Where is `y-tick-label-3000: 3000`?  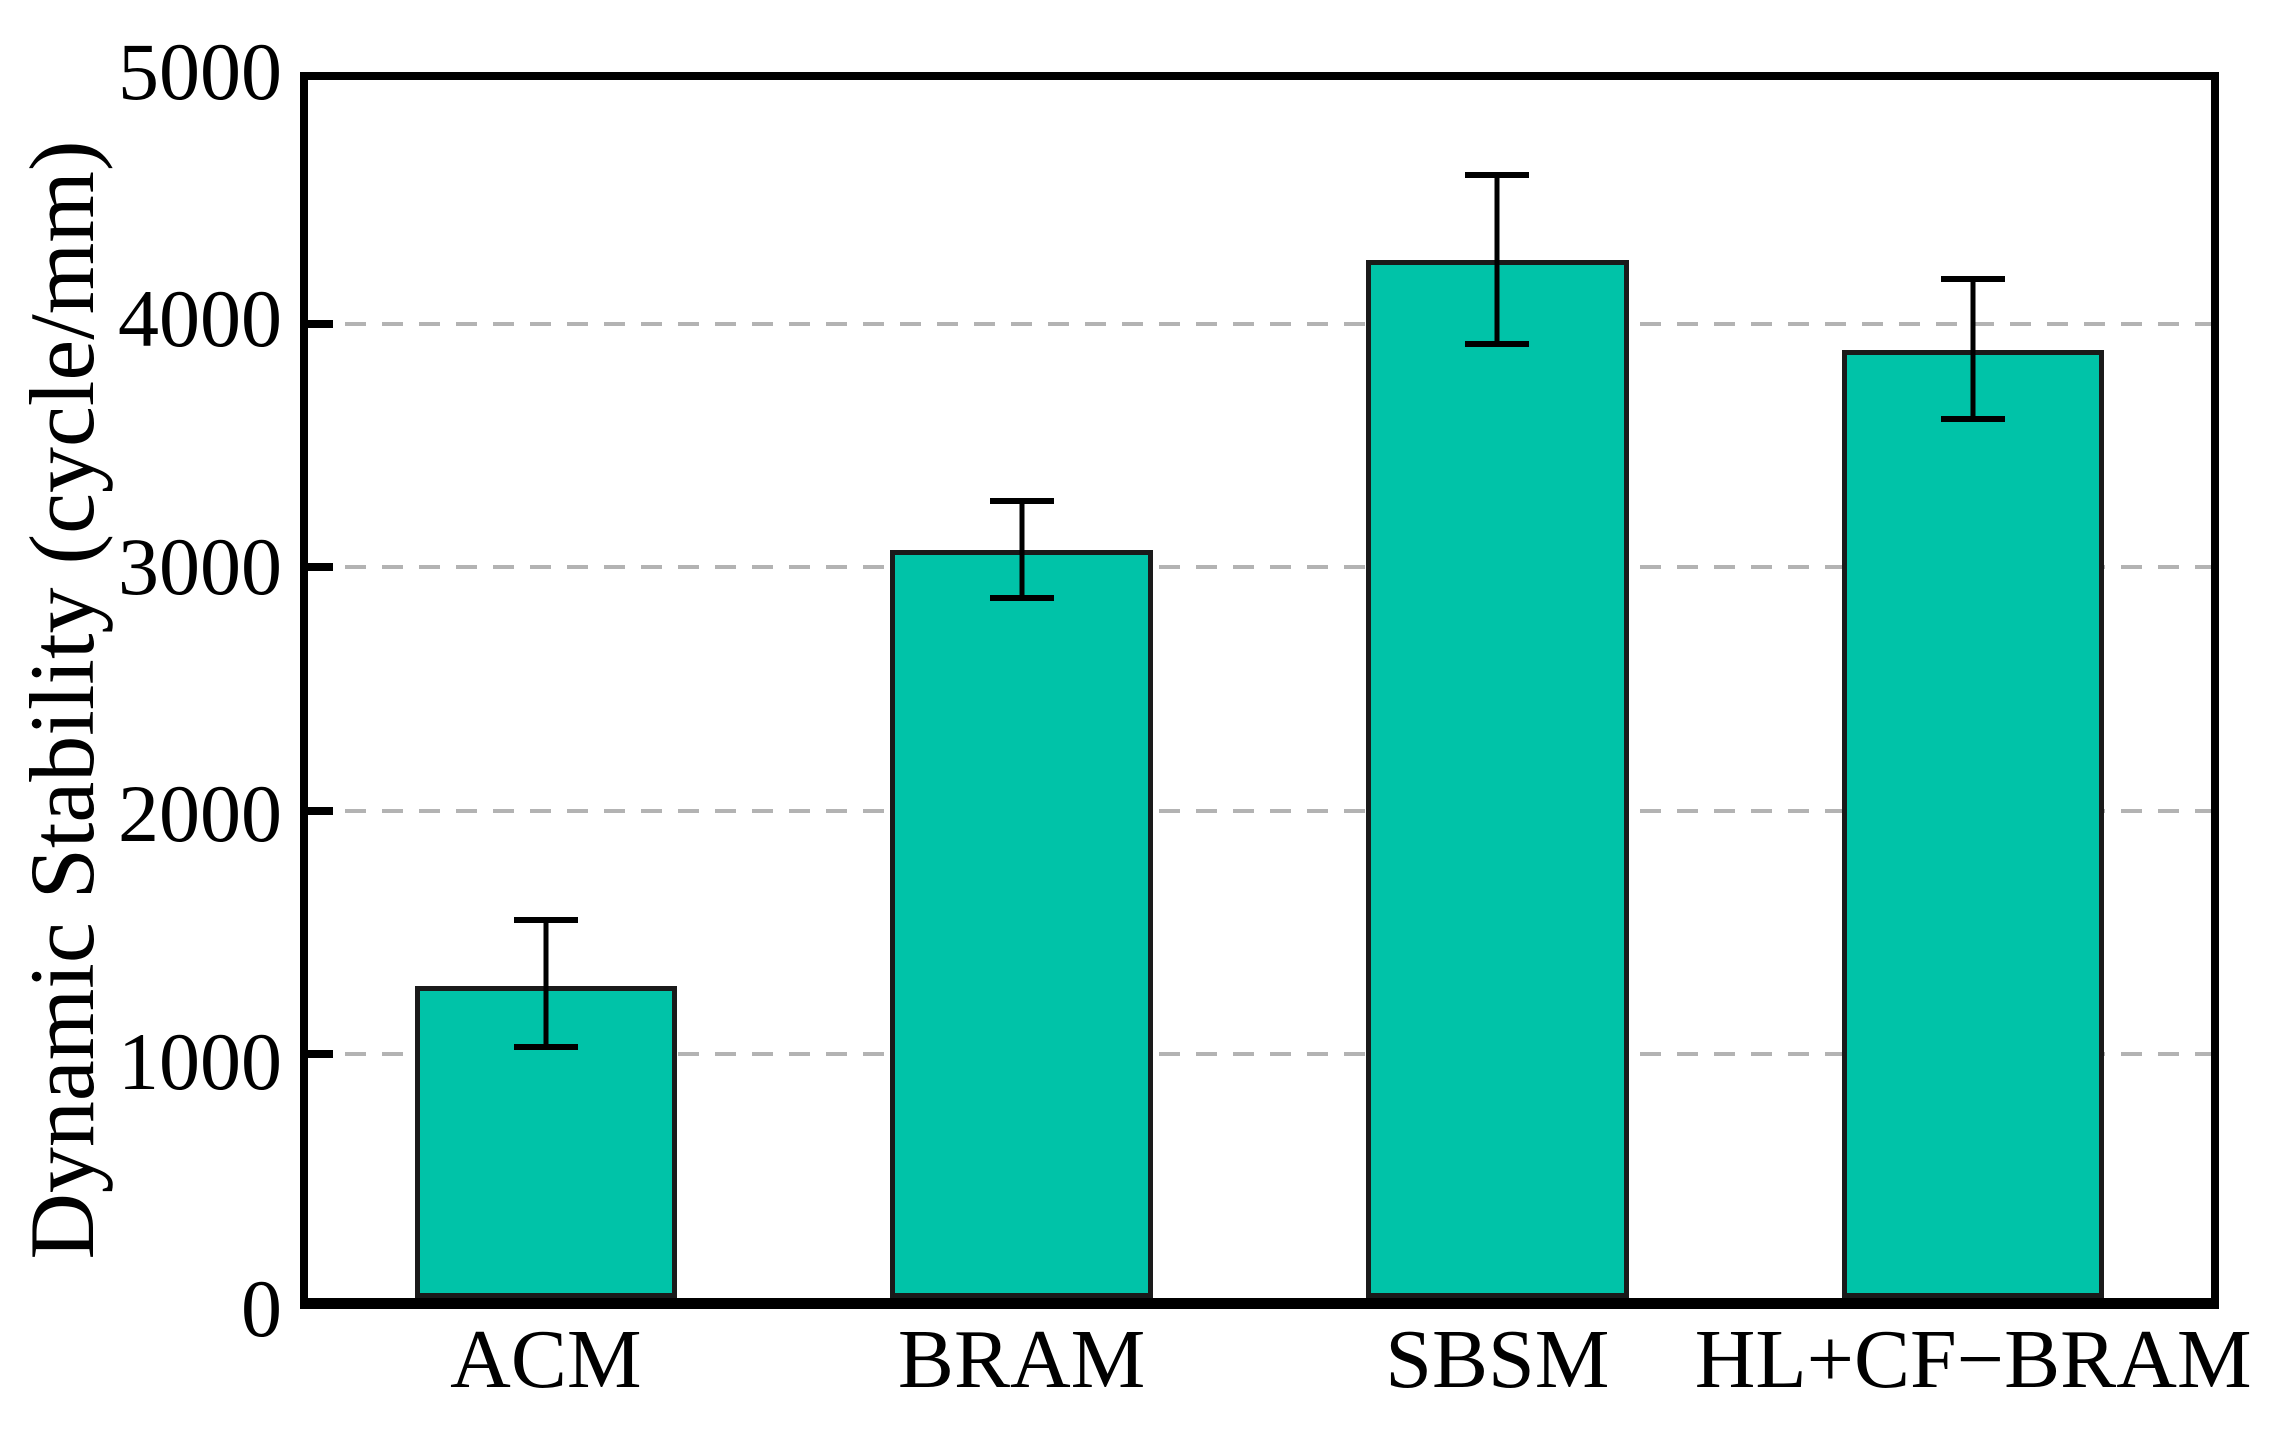
y-tick-label-3000: 3000 is located at coordinates (200, 566).